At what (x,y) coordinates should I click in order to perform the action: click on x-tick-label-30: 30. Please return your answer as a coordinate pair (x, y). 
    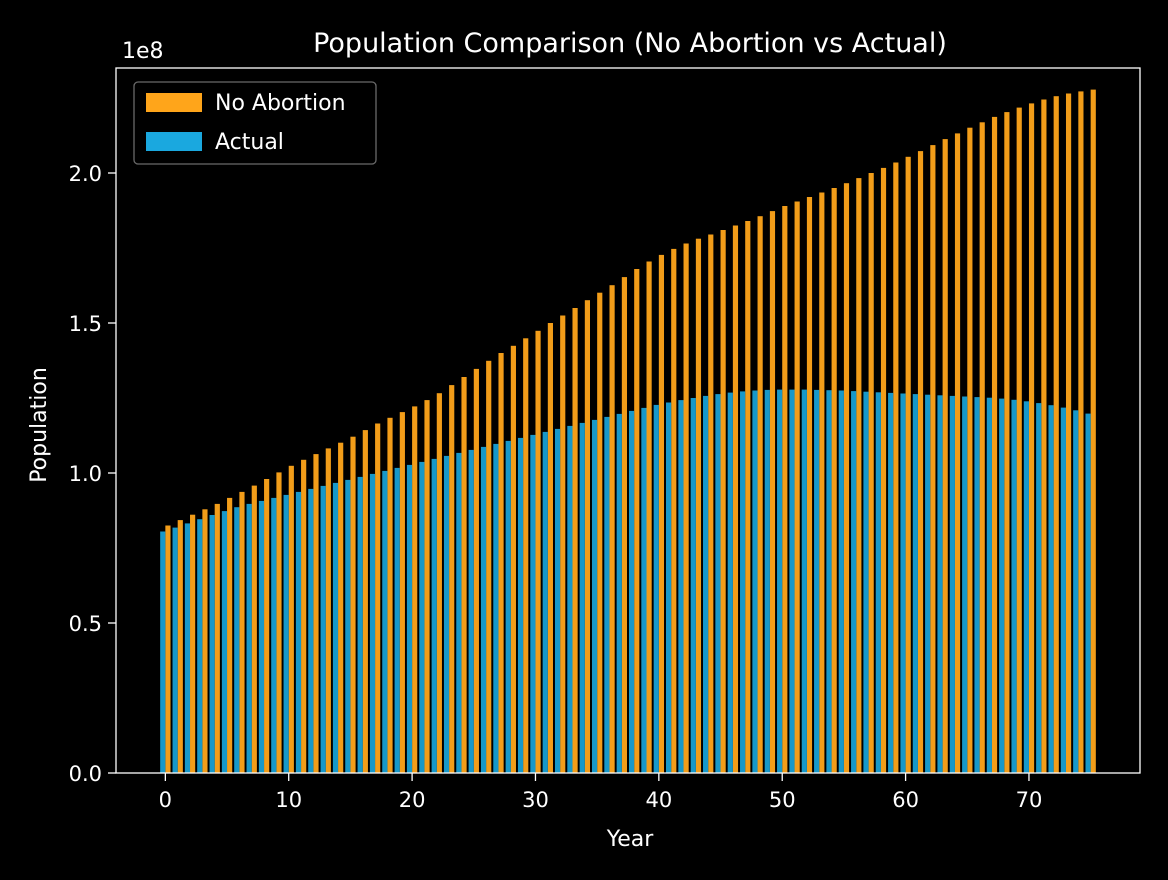
    Looking at the image, I should click on (535, 800).